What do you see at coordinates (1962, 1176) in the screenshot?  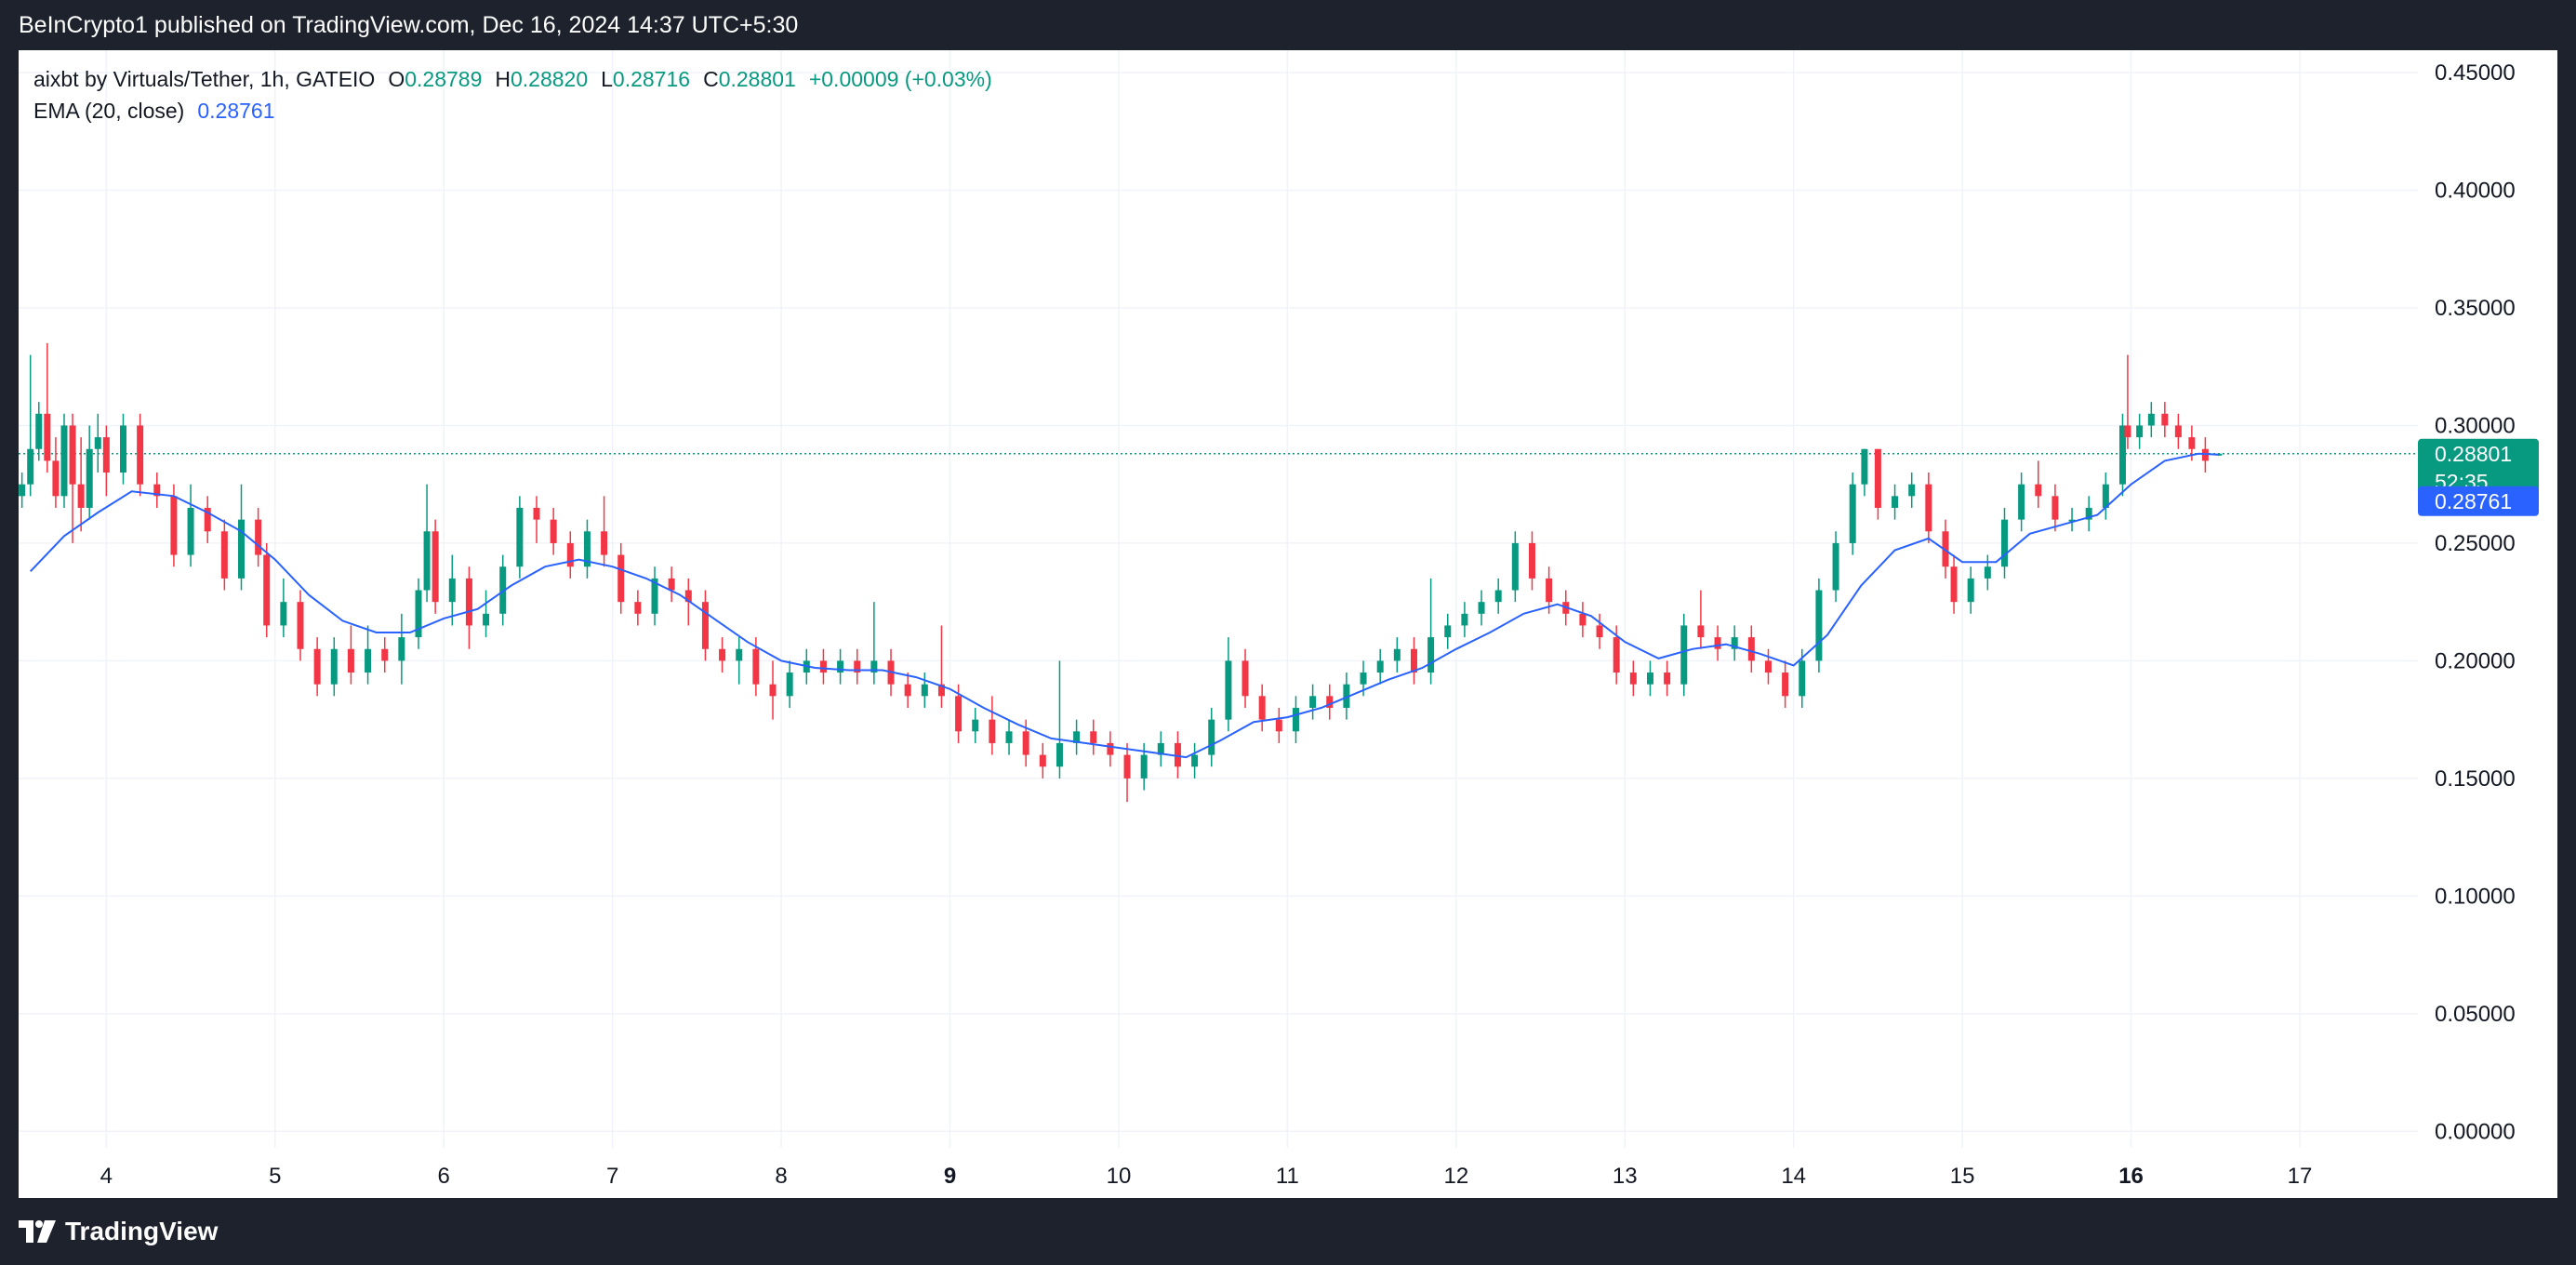 I see `x-tick-label: 15` at bounding box center [1962, 1176].